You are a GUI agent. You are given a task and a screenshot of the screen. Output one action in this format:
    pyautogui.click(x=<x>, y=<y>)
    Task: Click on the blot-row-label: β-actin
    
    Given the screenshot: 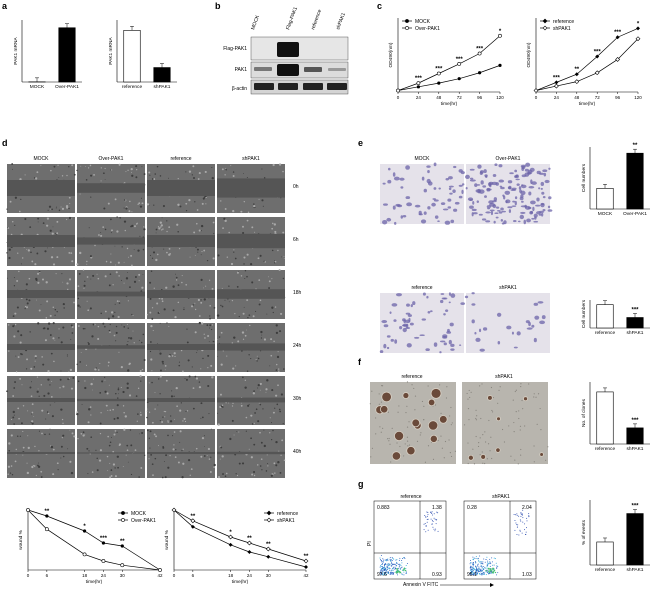 What is the action you would take?
    pyautogui.click(x=239, y=89)
    